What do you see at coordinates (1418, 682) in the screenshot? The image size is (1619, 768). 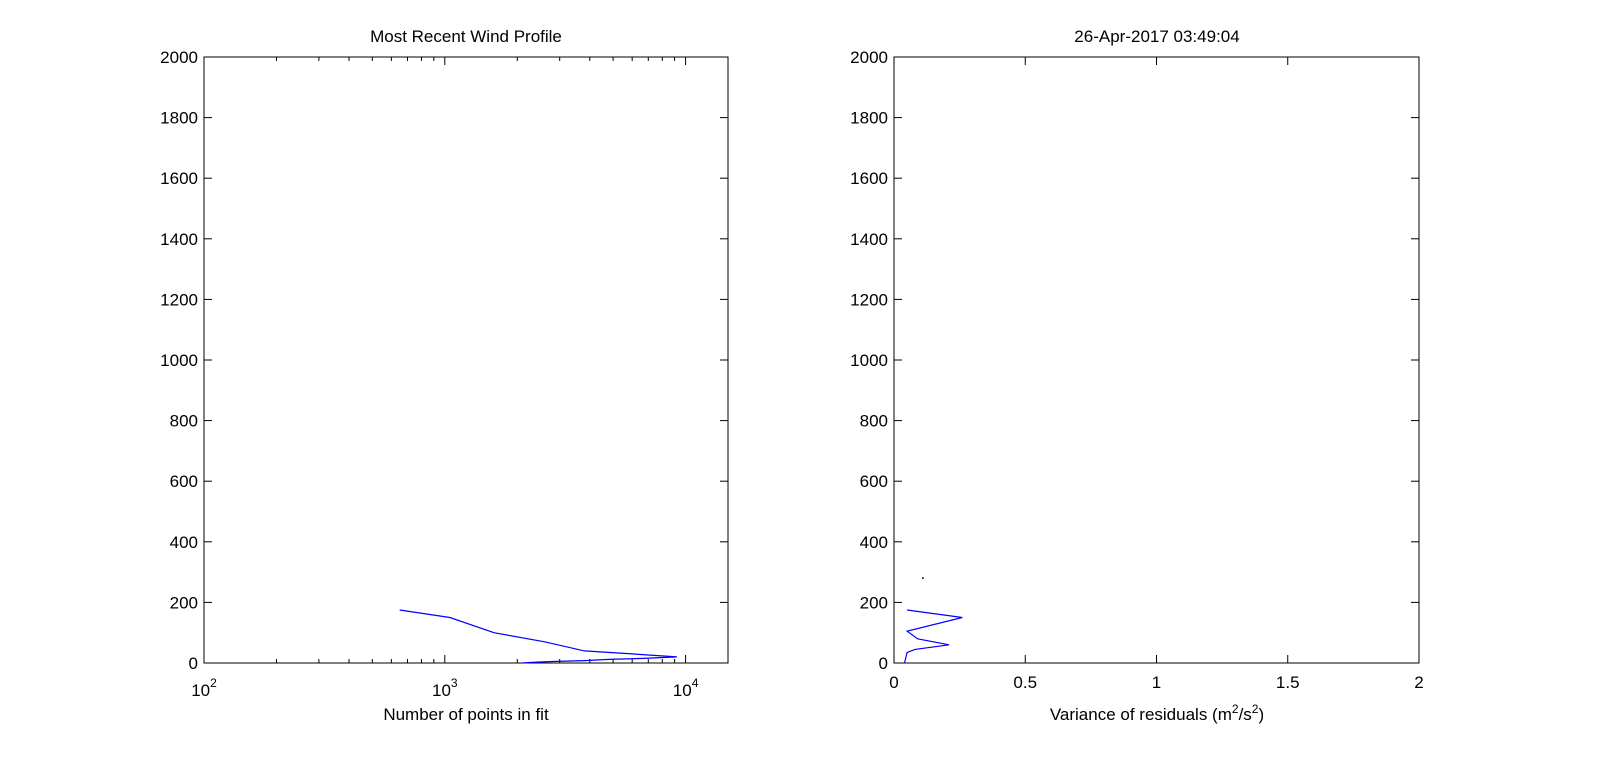 I see `x-tick-label: 2` at bounding box center [1418, 682].